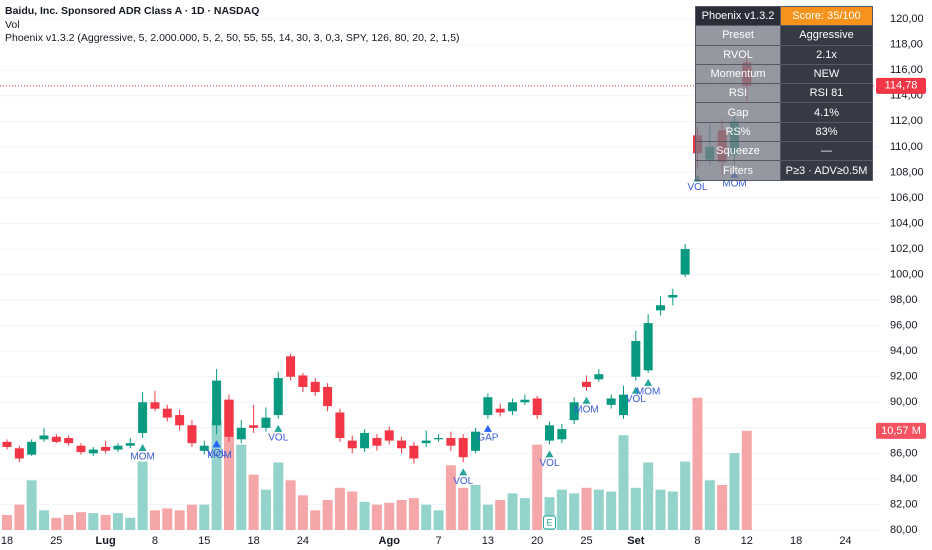 This screenshot has width=932, height=550. Describe the element at coordinates (784, 112) in the screenshot. I see `panel-row: Gap 4.1%` at that location.